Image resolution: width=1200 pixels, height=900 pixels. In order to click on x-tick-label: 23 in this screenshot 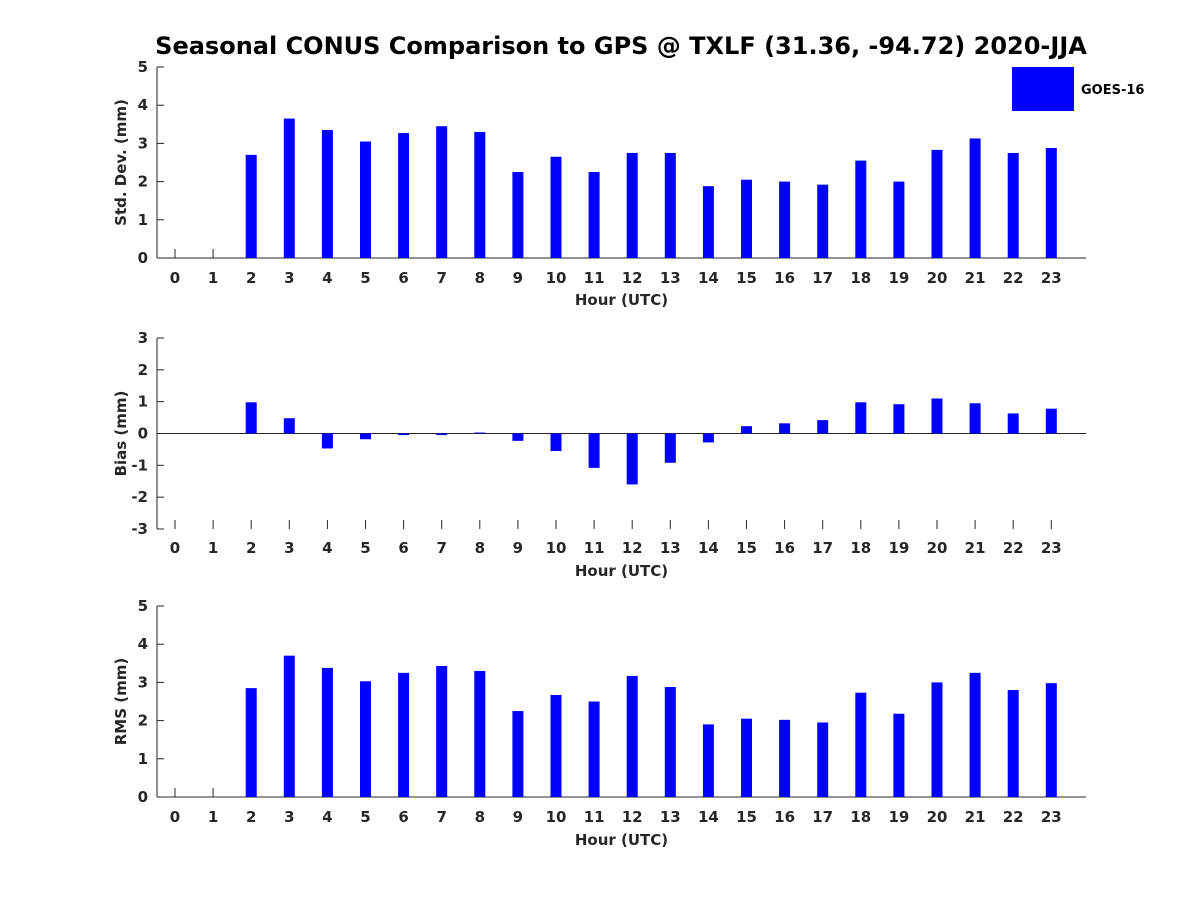, I will do `click(1051, 817)`.